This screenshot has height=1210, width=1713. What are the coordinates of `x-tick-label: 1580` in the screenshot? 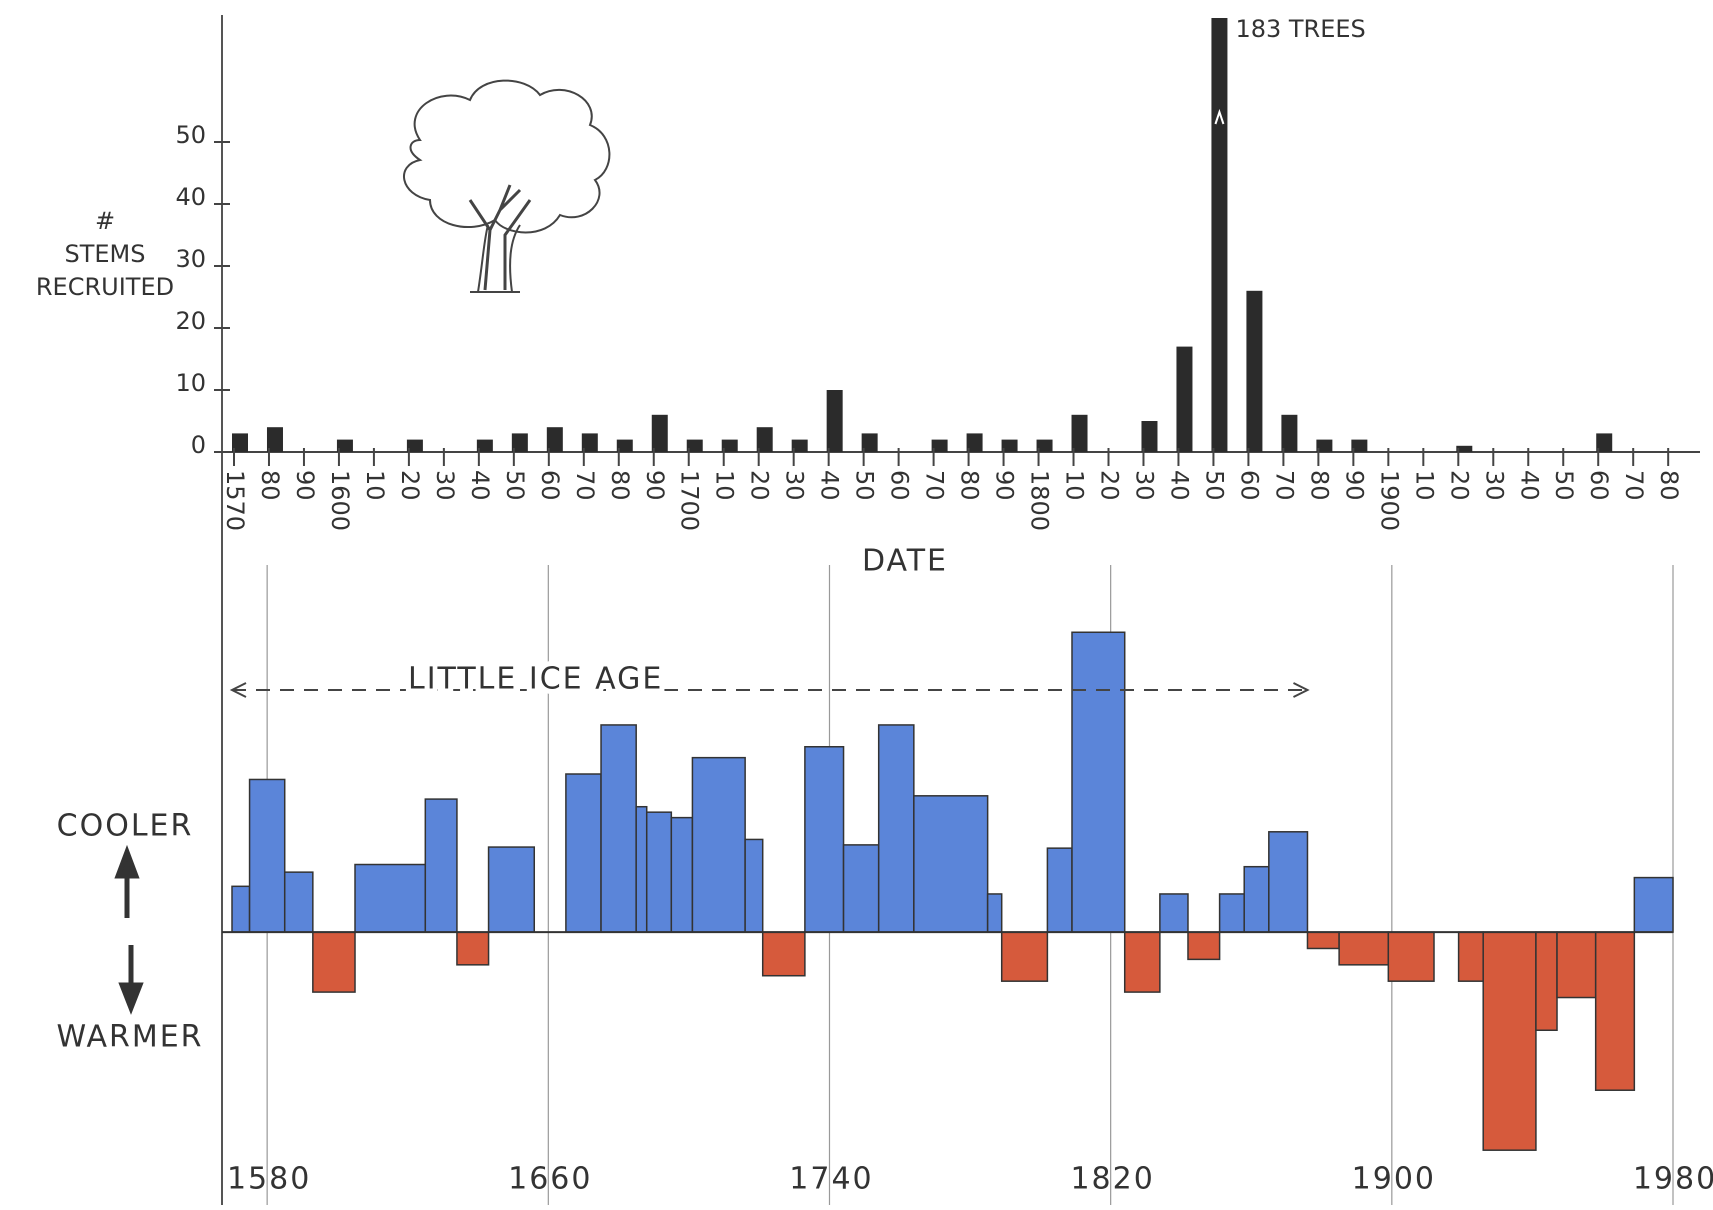 It's located at (269, 1179).